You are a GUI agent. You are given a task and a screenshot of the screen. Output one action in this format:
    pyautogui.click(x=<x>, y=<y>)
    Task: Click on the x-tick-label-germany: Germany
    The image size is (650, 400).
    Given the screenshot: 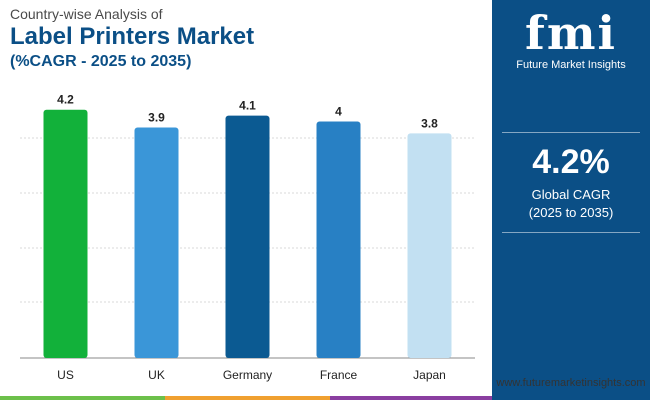 What is the action you would take?
    pyautogui.click(x=247, y=375)
    